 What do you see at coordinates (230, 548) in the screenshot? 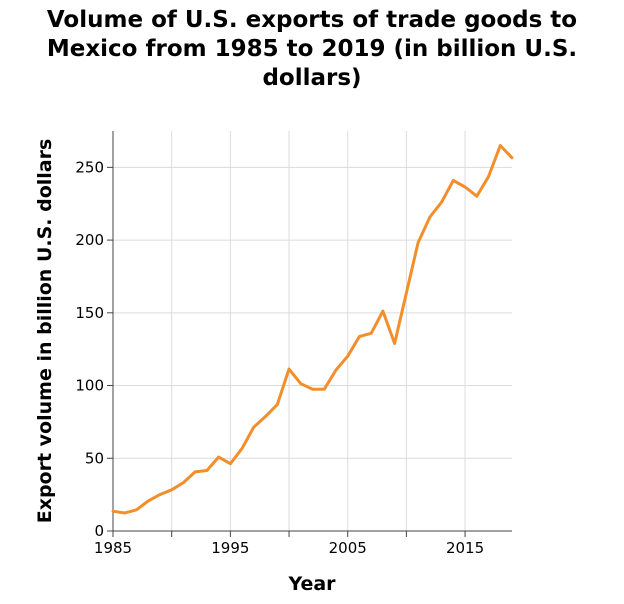
I see `x-tick-label: 1995` at bounding box center [230, 548].